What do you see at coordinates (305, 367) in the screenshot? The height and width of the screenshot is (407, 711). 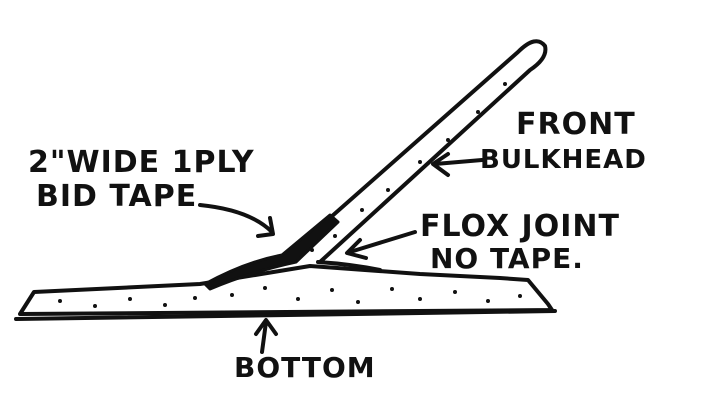 I see `bottom-label: BOTTOM` at bounding box center [305, 367].